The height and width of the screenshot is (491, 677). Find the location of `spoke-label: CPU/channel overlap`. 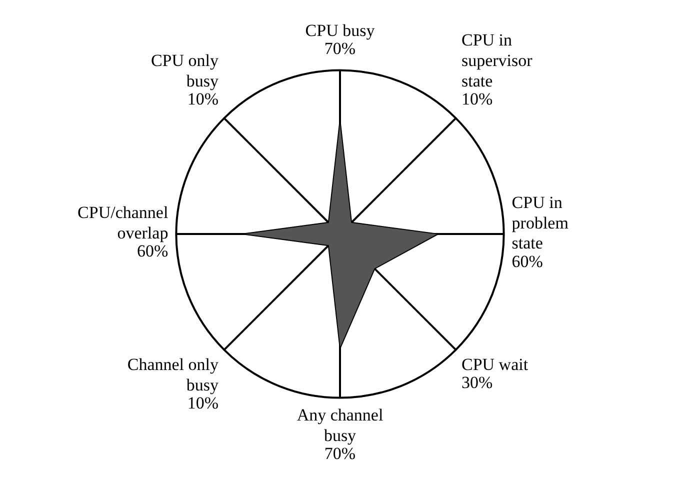

spoke-label: CPU/channel overlap is located at coordinates (123, 222).